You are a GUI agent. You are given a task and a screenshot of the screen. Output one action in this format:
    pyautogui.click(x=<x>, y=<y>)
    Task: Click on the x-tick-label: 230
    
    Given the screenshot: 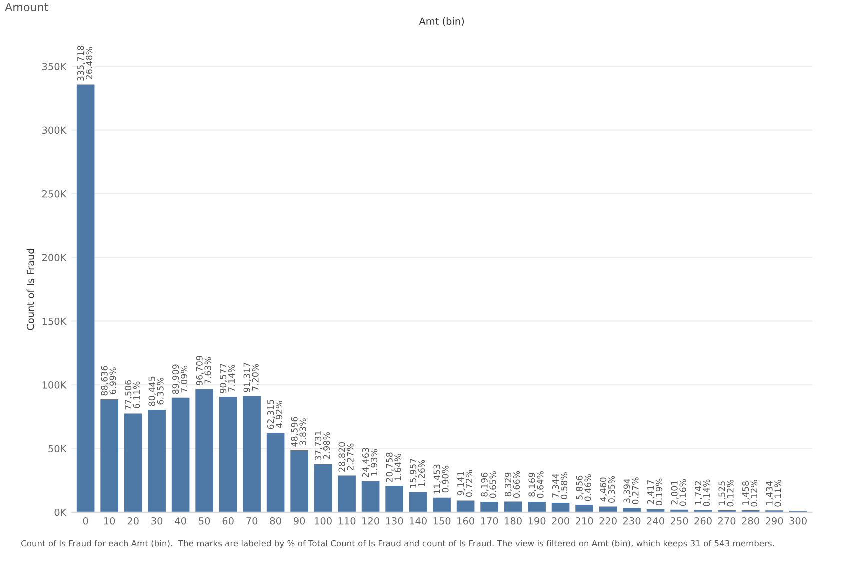 What is the action you would take?
    pyautogui.click(x=632, y=521)
    